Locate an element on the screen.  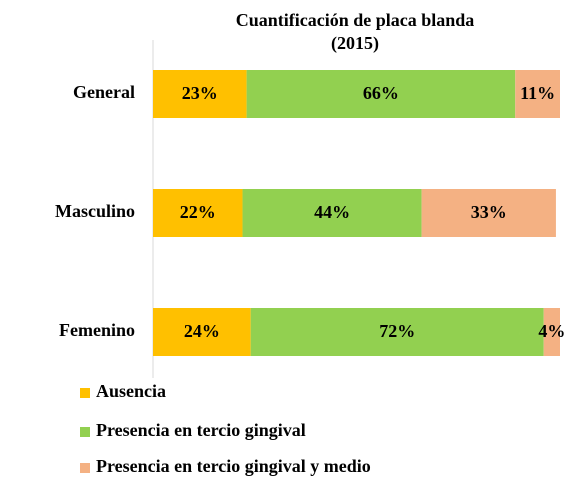
data-label: 4% is located at coordinates (551, 331).